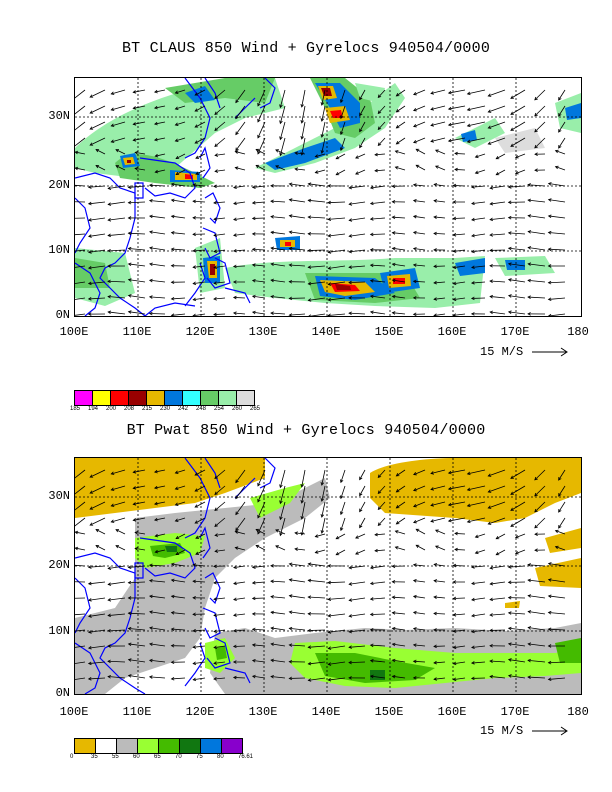  I want to click on panel2-scale-label: 15 M/S, so click(525, 731).